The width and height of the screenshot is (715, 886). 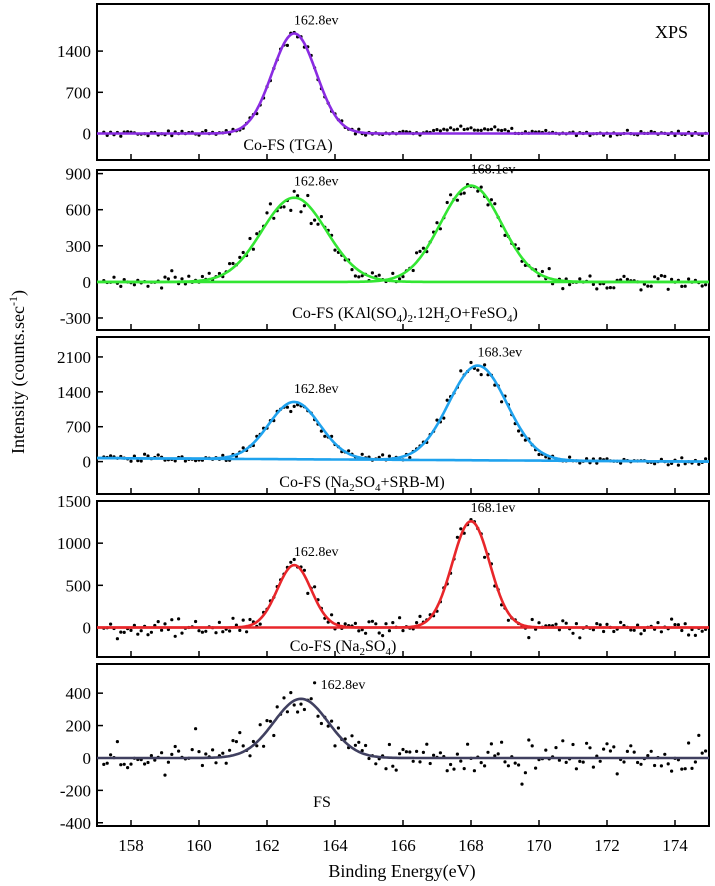 I want to click on y-tick-label: 600, so click(x=79, y=210).